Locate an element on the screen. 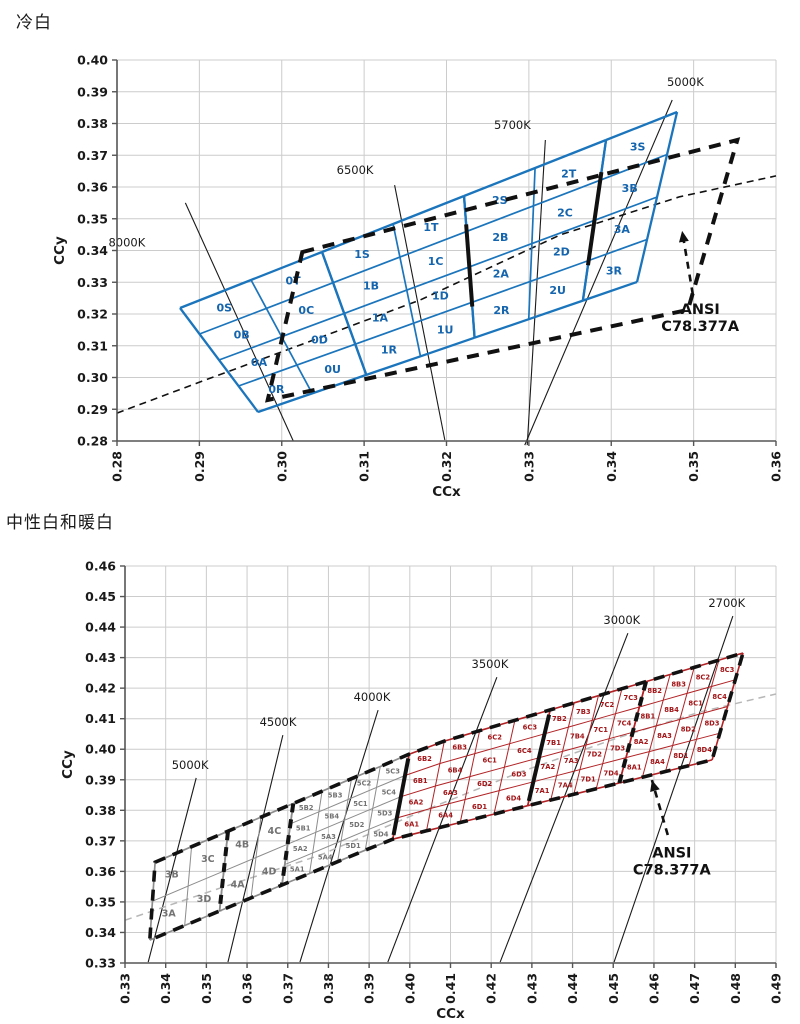 The height and width of the screenshot is (1024, 800). y-tick-label: 0.45 is located at coordinates (100, 596).